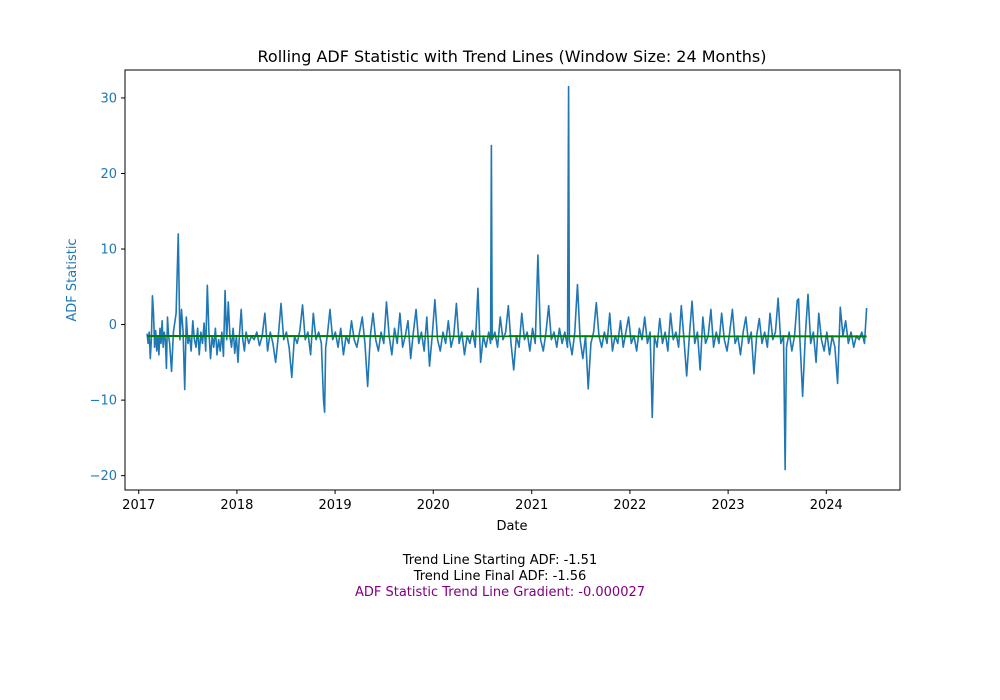  I want to click on x-axis-label: Date, so click(511, 526).